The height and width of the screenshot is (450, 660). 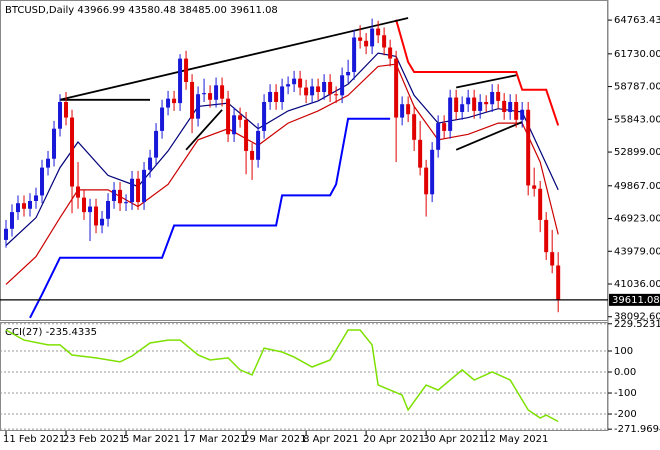 I want to click on y-tick-label: 55843.00, so click(x=637, y=119).